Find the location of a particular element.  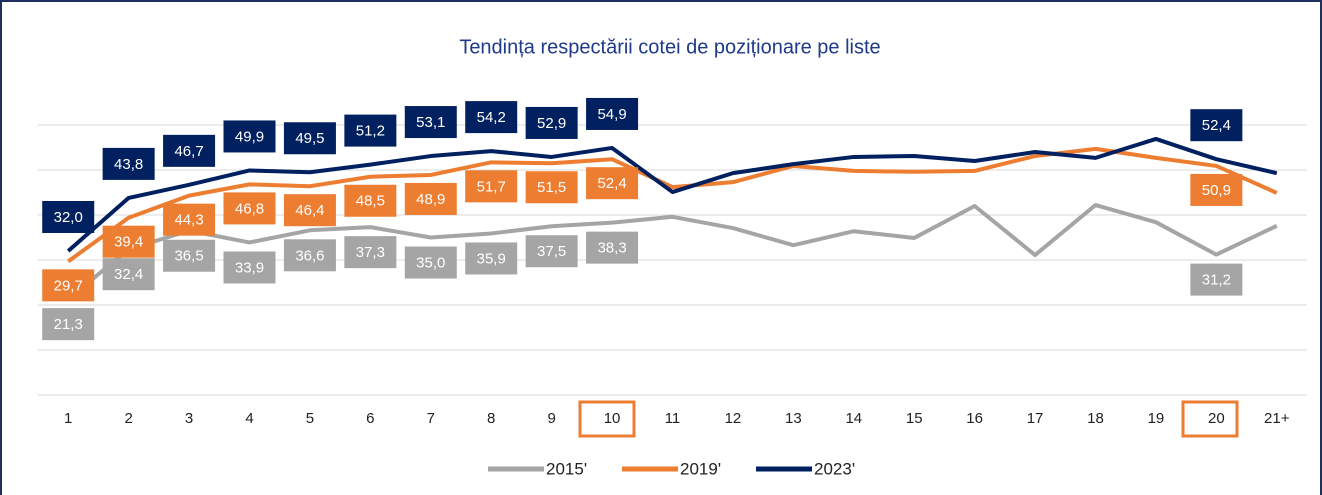

data-label: 36,6 is located at coordinates (309, 255).